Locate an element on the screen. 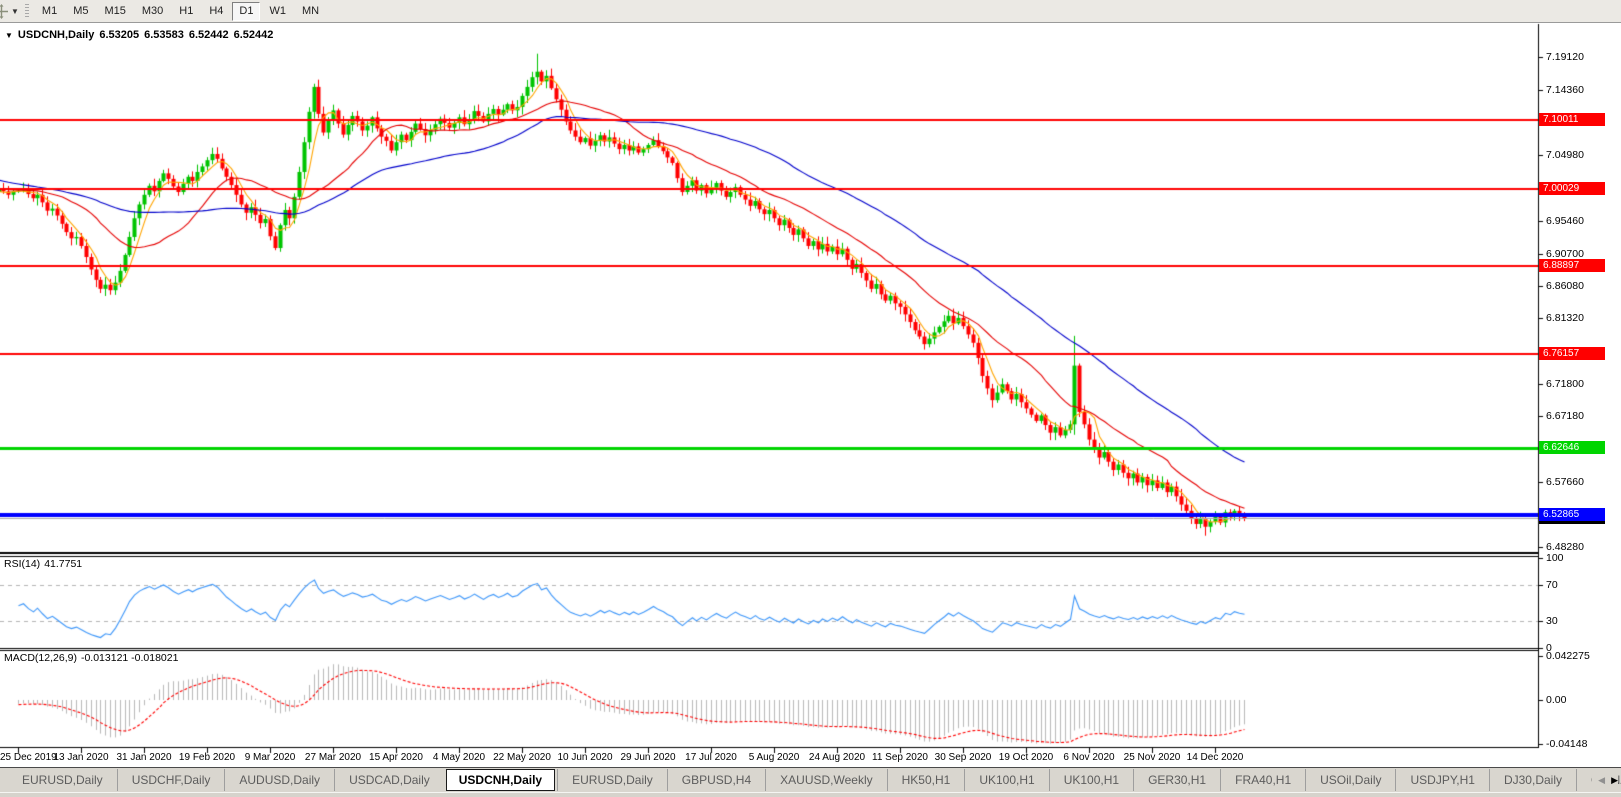 This screenshot has height=797, width=1621. timeframe-m5-button: M5 is located at coordinates (80, 11).